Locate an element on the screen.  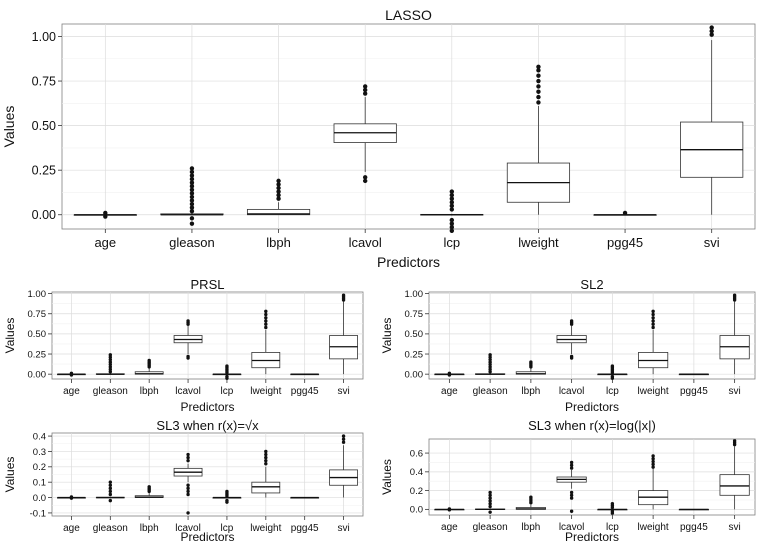
box-pgg45 is located at coordinates (693, 374).